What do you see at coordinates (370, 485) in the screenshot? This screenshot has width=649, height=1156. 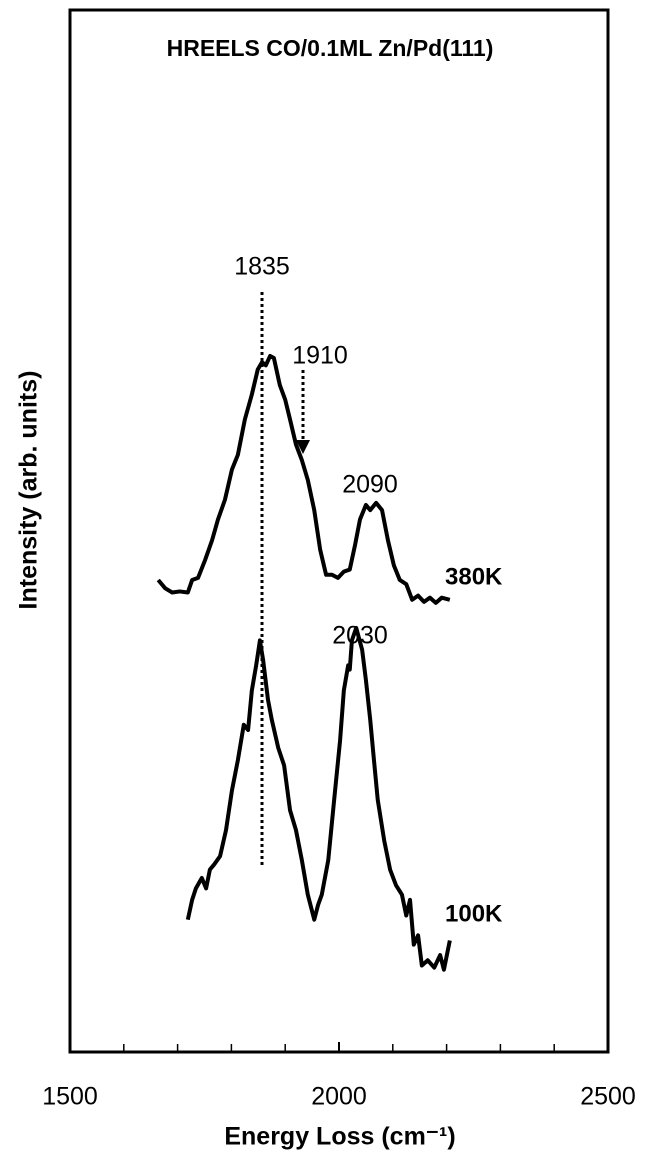 I see `annotation: 2090` at bounding box center [370, 485].